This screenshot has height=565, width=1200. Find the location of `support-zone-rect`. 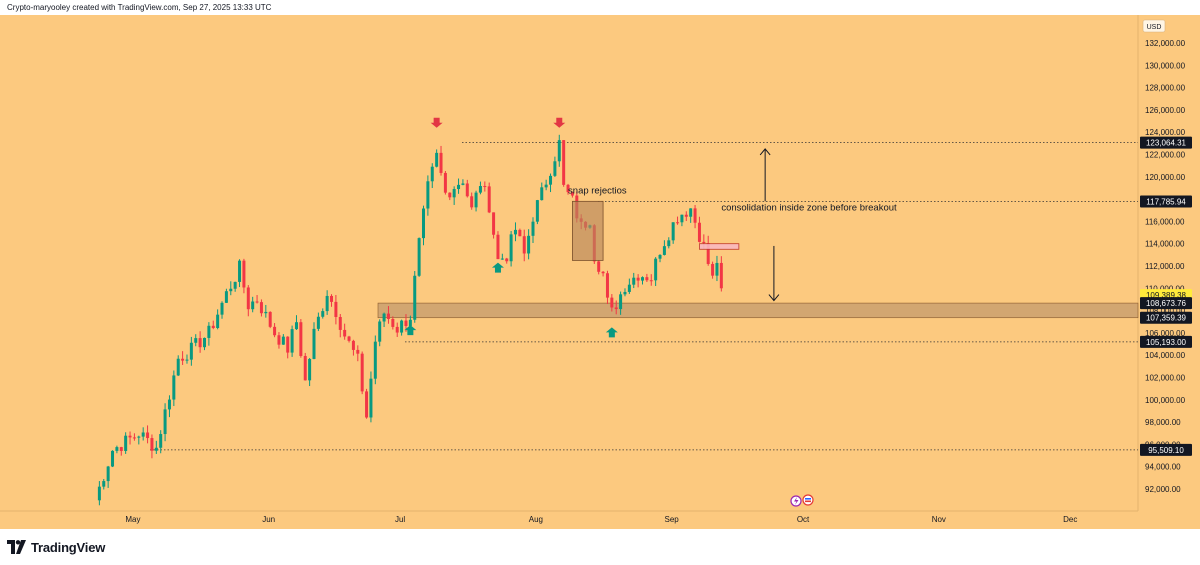

support-zone-rect is located at coordinates (758, 310).